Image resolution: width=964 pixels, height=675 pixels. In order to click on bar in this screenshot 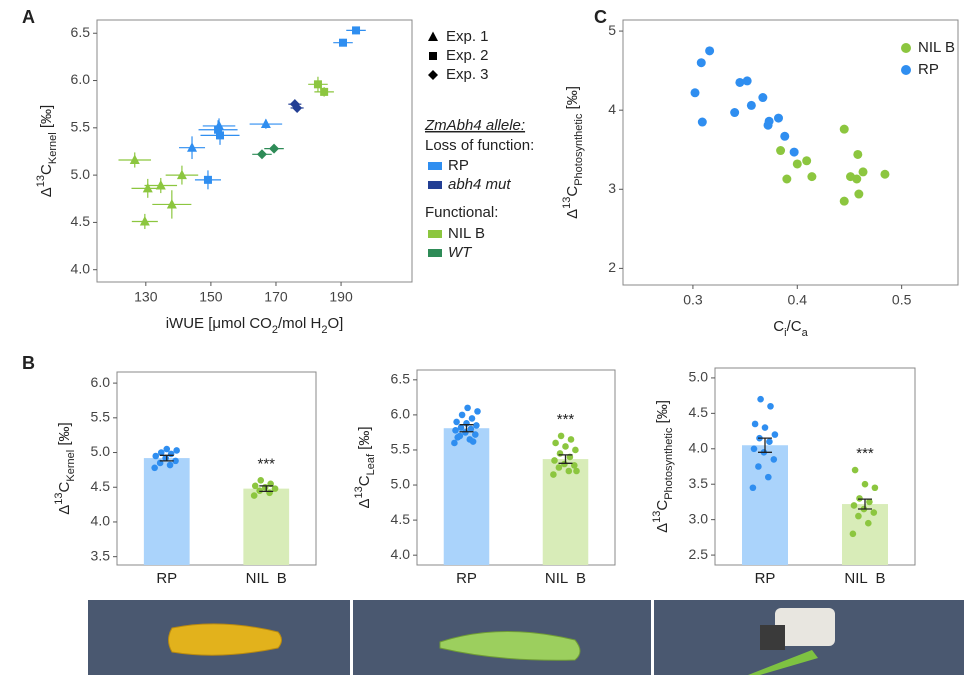, I will do `click(266, 526)`.